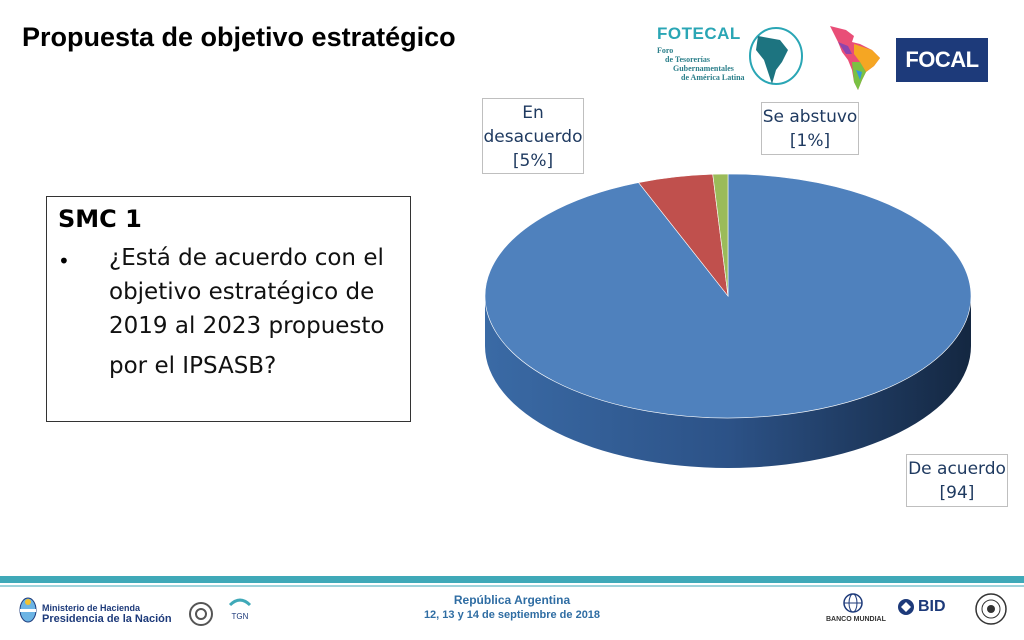 The height and width of the screenshot is (640, 1024). I want to click on question-heading: SMC 1, so click(100, 219).